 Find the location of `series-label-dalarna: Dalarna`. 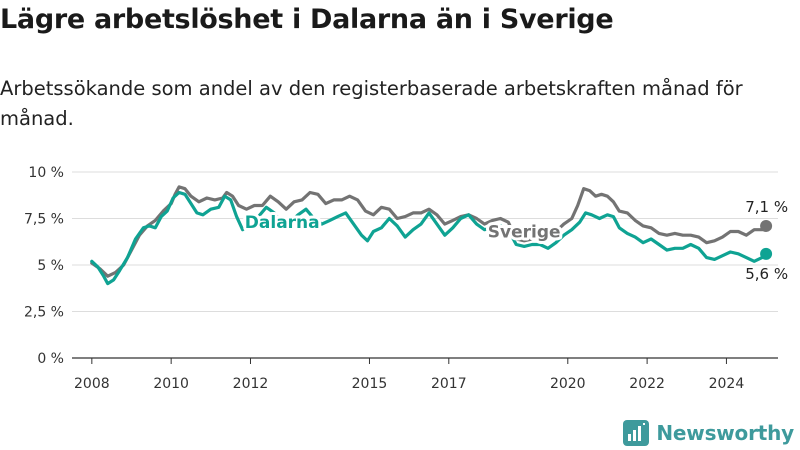

series-label-dalarna: Dalarna is located at coordinates (282, 223).